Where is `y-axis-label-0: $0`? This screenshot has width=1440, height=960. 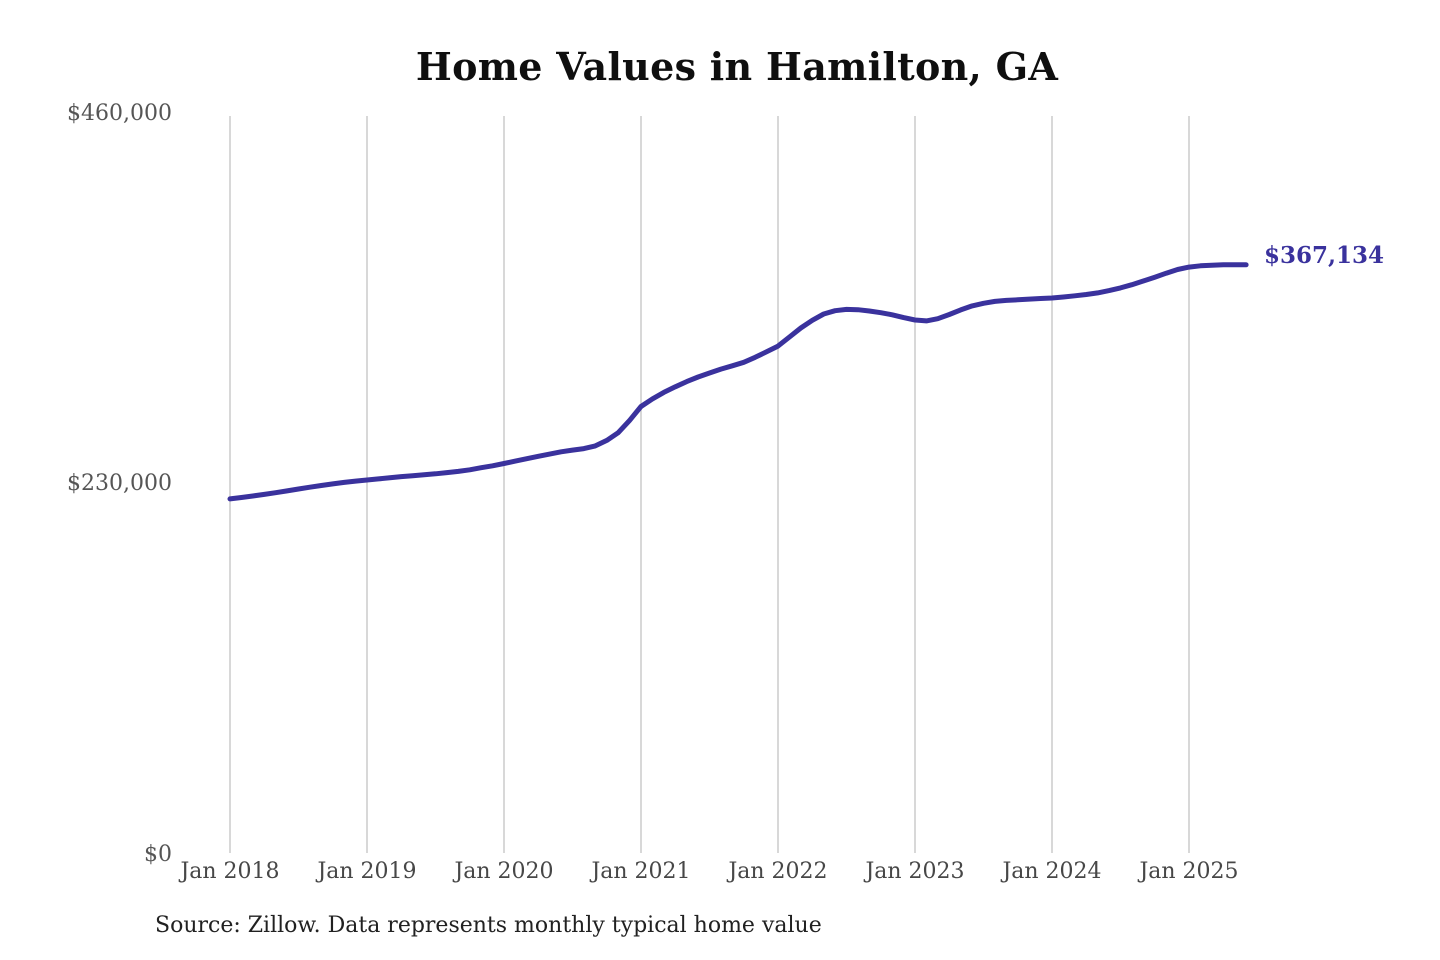 y-axis-label-0: $0 is located at coordinates (158, 854).